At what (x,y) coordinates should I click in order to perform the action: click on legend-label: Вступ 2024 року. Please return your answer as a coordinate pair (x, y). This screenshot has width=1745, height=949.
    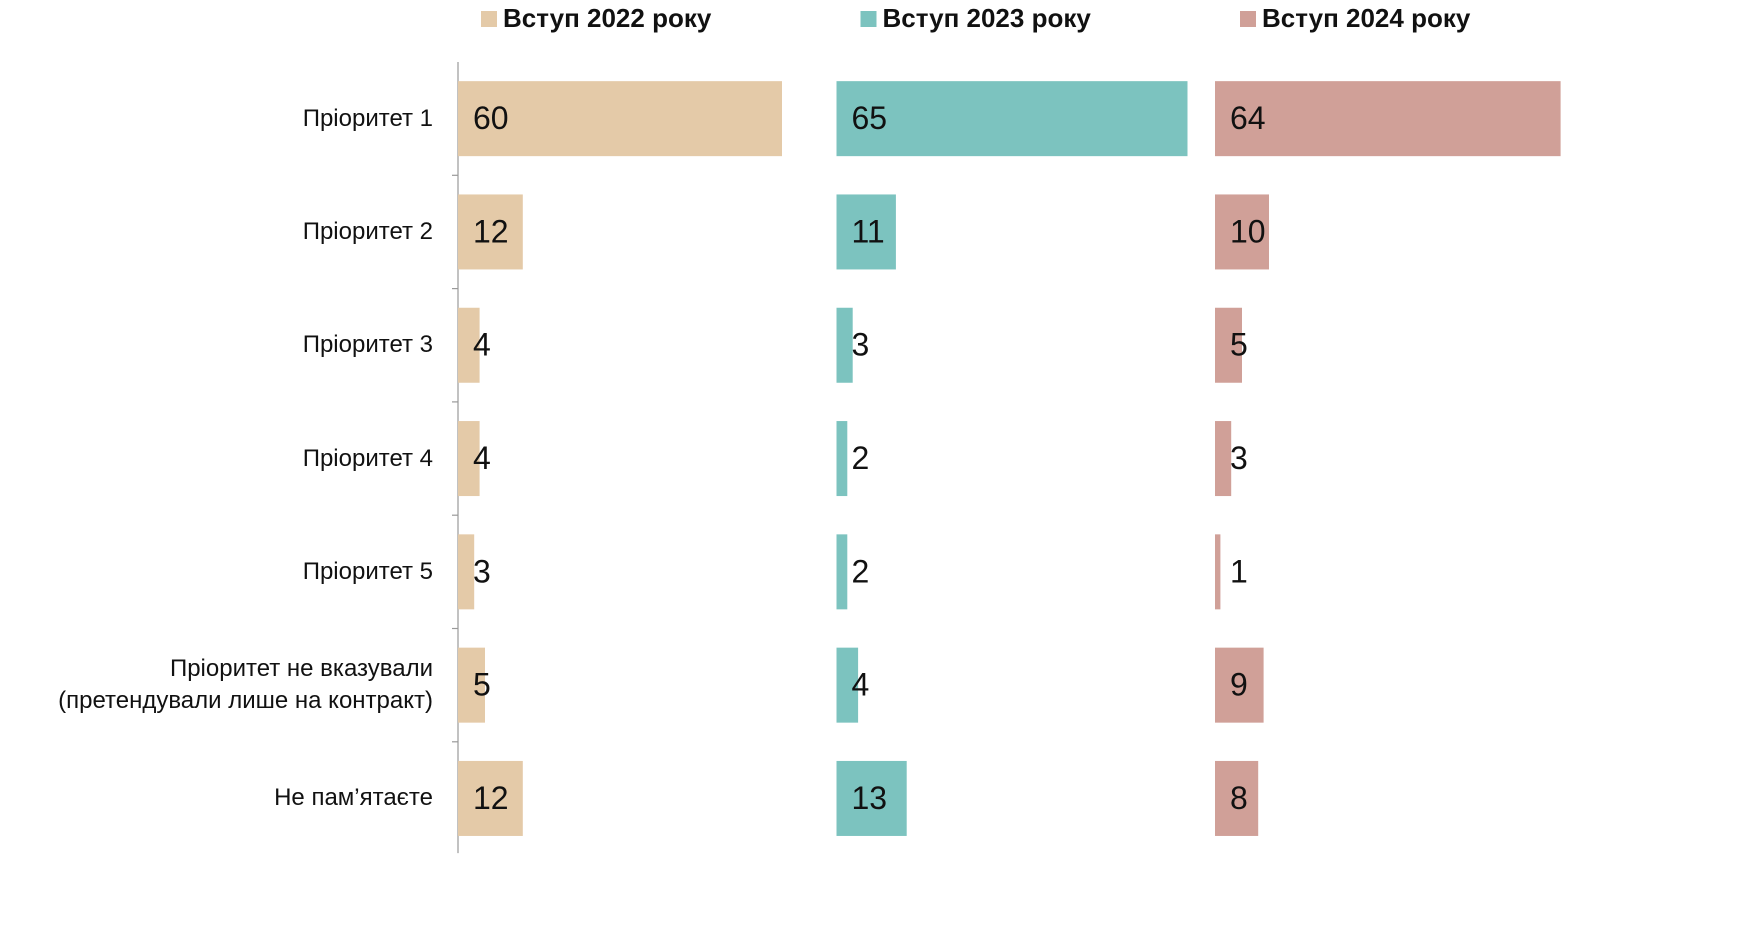
    Looking at the image, I should click on (1366, 18).